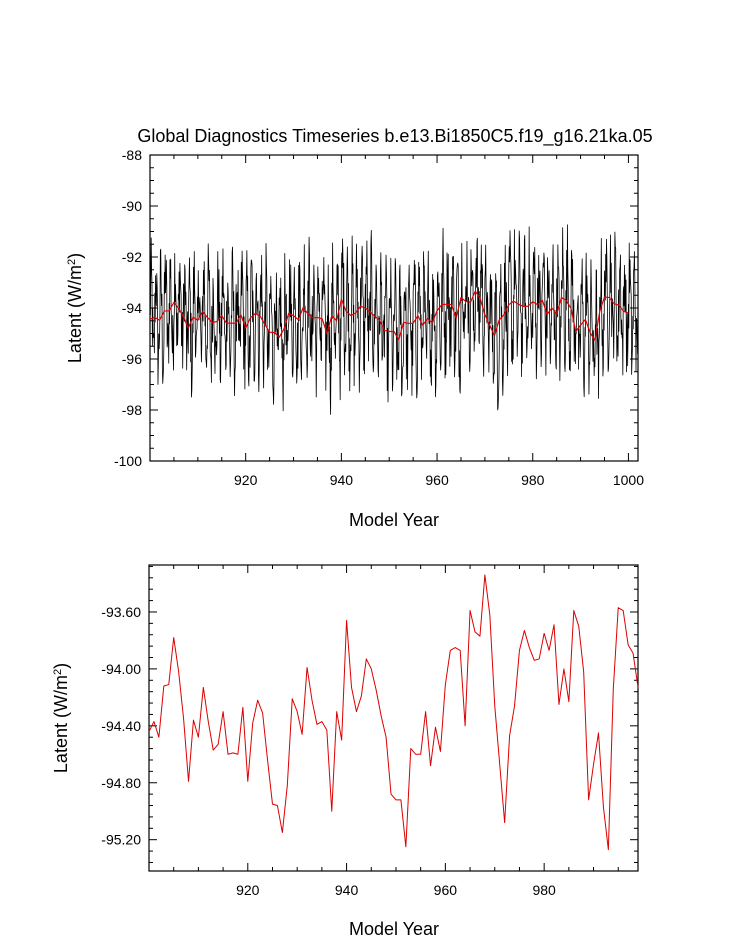 The height and width of the screenshot is (945, 733). Describe the element at coordinates (61, 666) in the screenshot. I see `bottom-y-axis-label-tail: )` at that location.